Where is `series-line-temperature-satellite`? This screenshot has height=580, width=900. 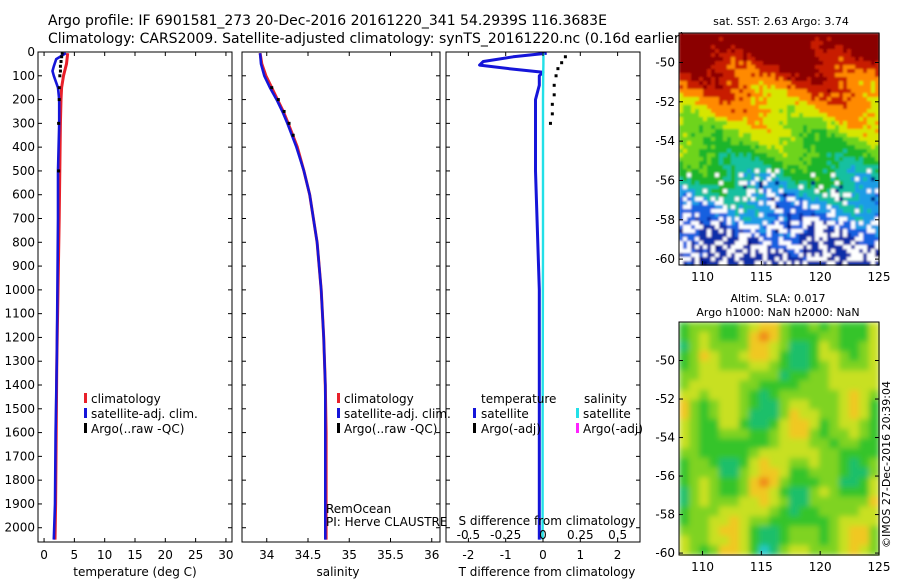
series-line-temperature-satellite is located at coordinates (512, 296).